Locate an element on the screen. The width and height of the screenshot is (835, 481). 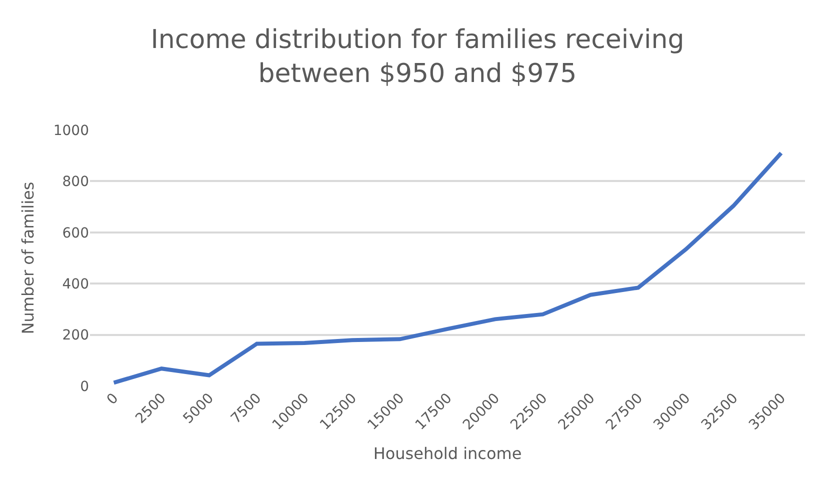
y-axis-title: Number of families is located at coordinates (28, 258).